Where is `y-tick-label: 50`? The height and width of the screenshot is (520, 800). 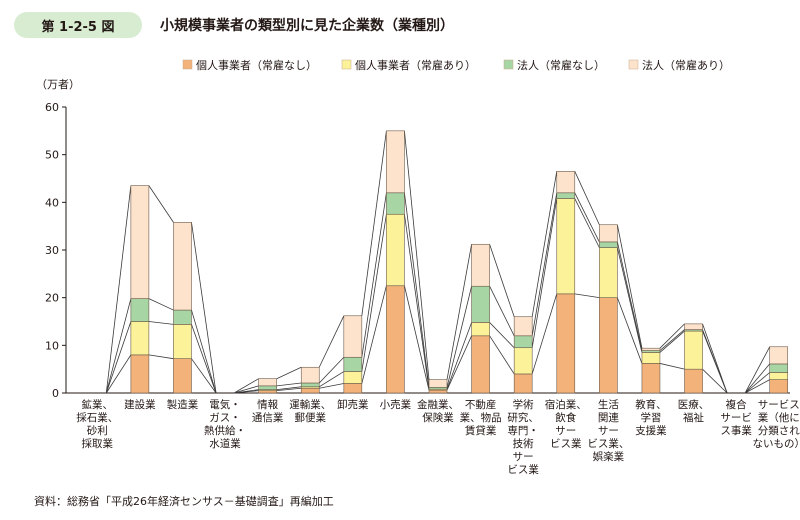 y-tick-label: 50 is located at coordinates (52, 155).